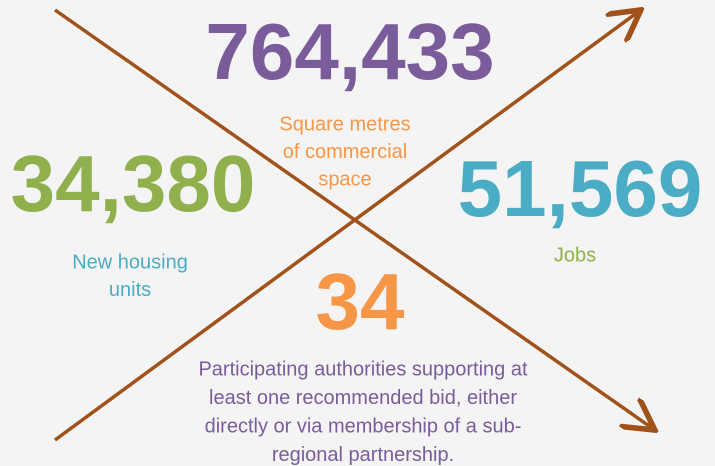 Image resolution: width=715 pixels, height=466 pixels. I want to click on figure-value: 764,433, so click(349, 51).